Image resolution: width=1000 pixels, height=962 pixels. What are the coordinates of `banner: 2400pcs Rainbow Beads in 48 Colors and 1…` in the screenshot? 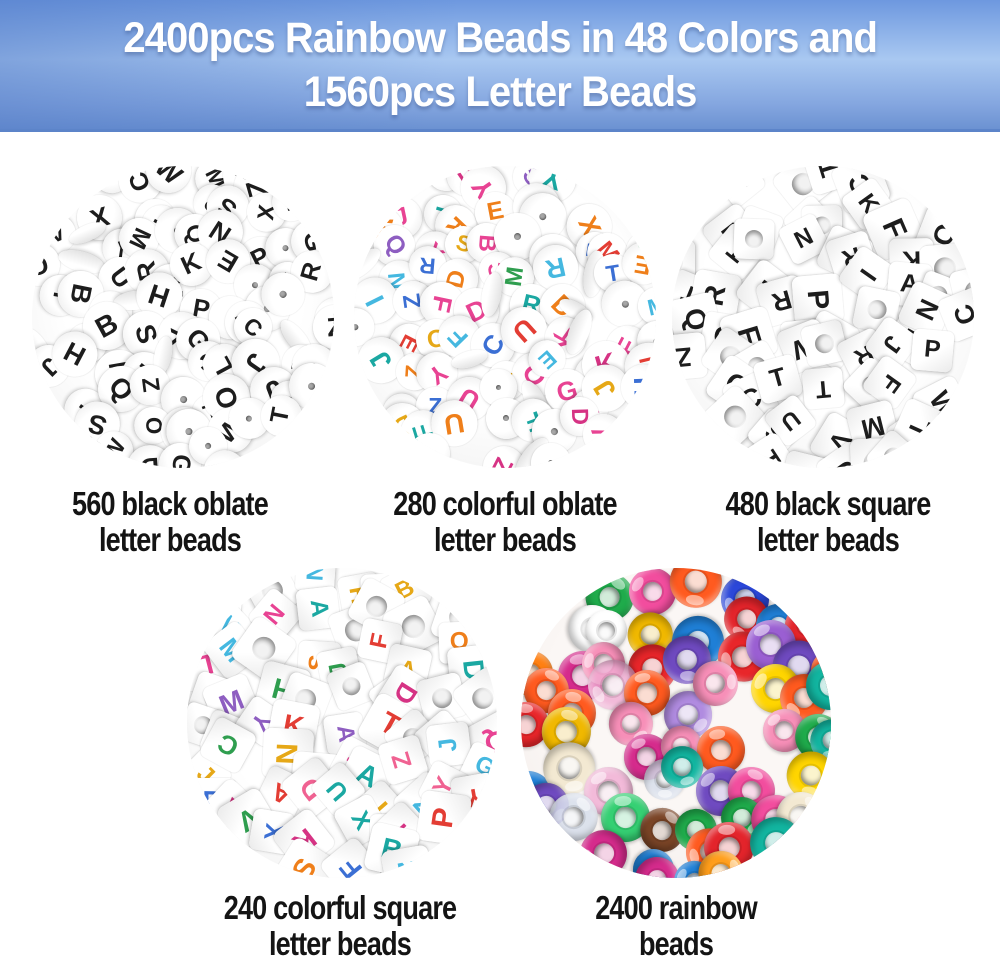 It's located at (500, 66).